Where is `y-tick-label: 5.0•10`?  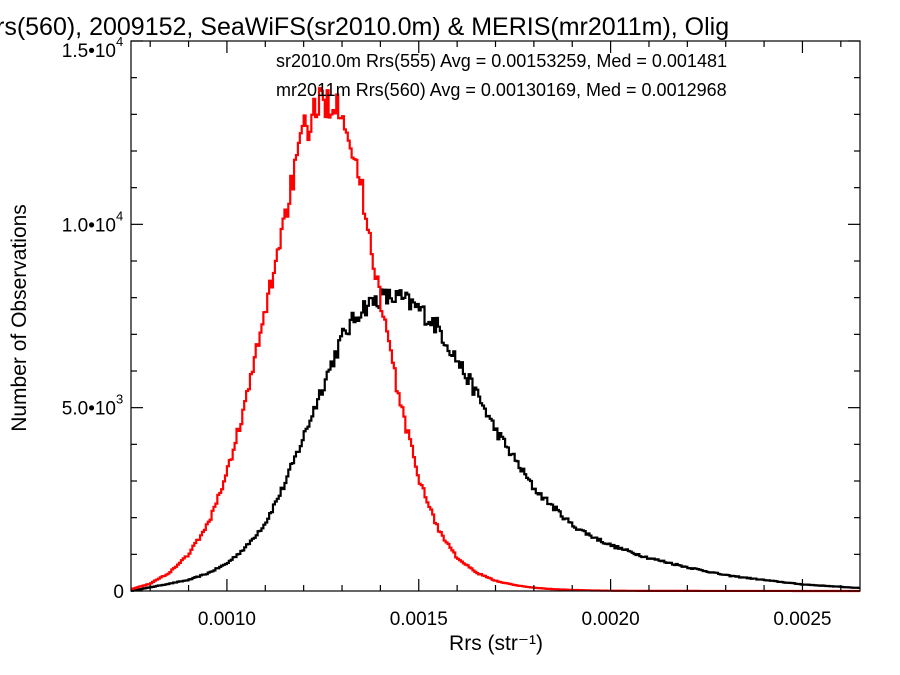
y-tick-label: 5.0•10 is located at coordinates (89, 409).